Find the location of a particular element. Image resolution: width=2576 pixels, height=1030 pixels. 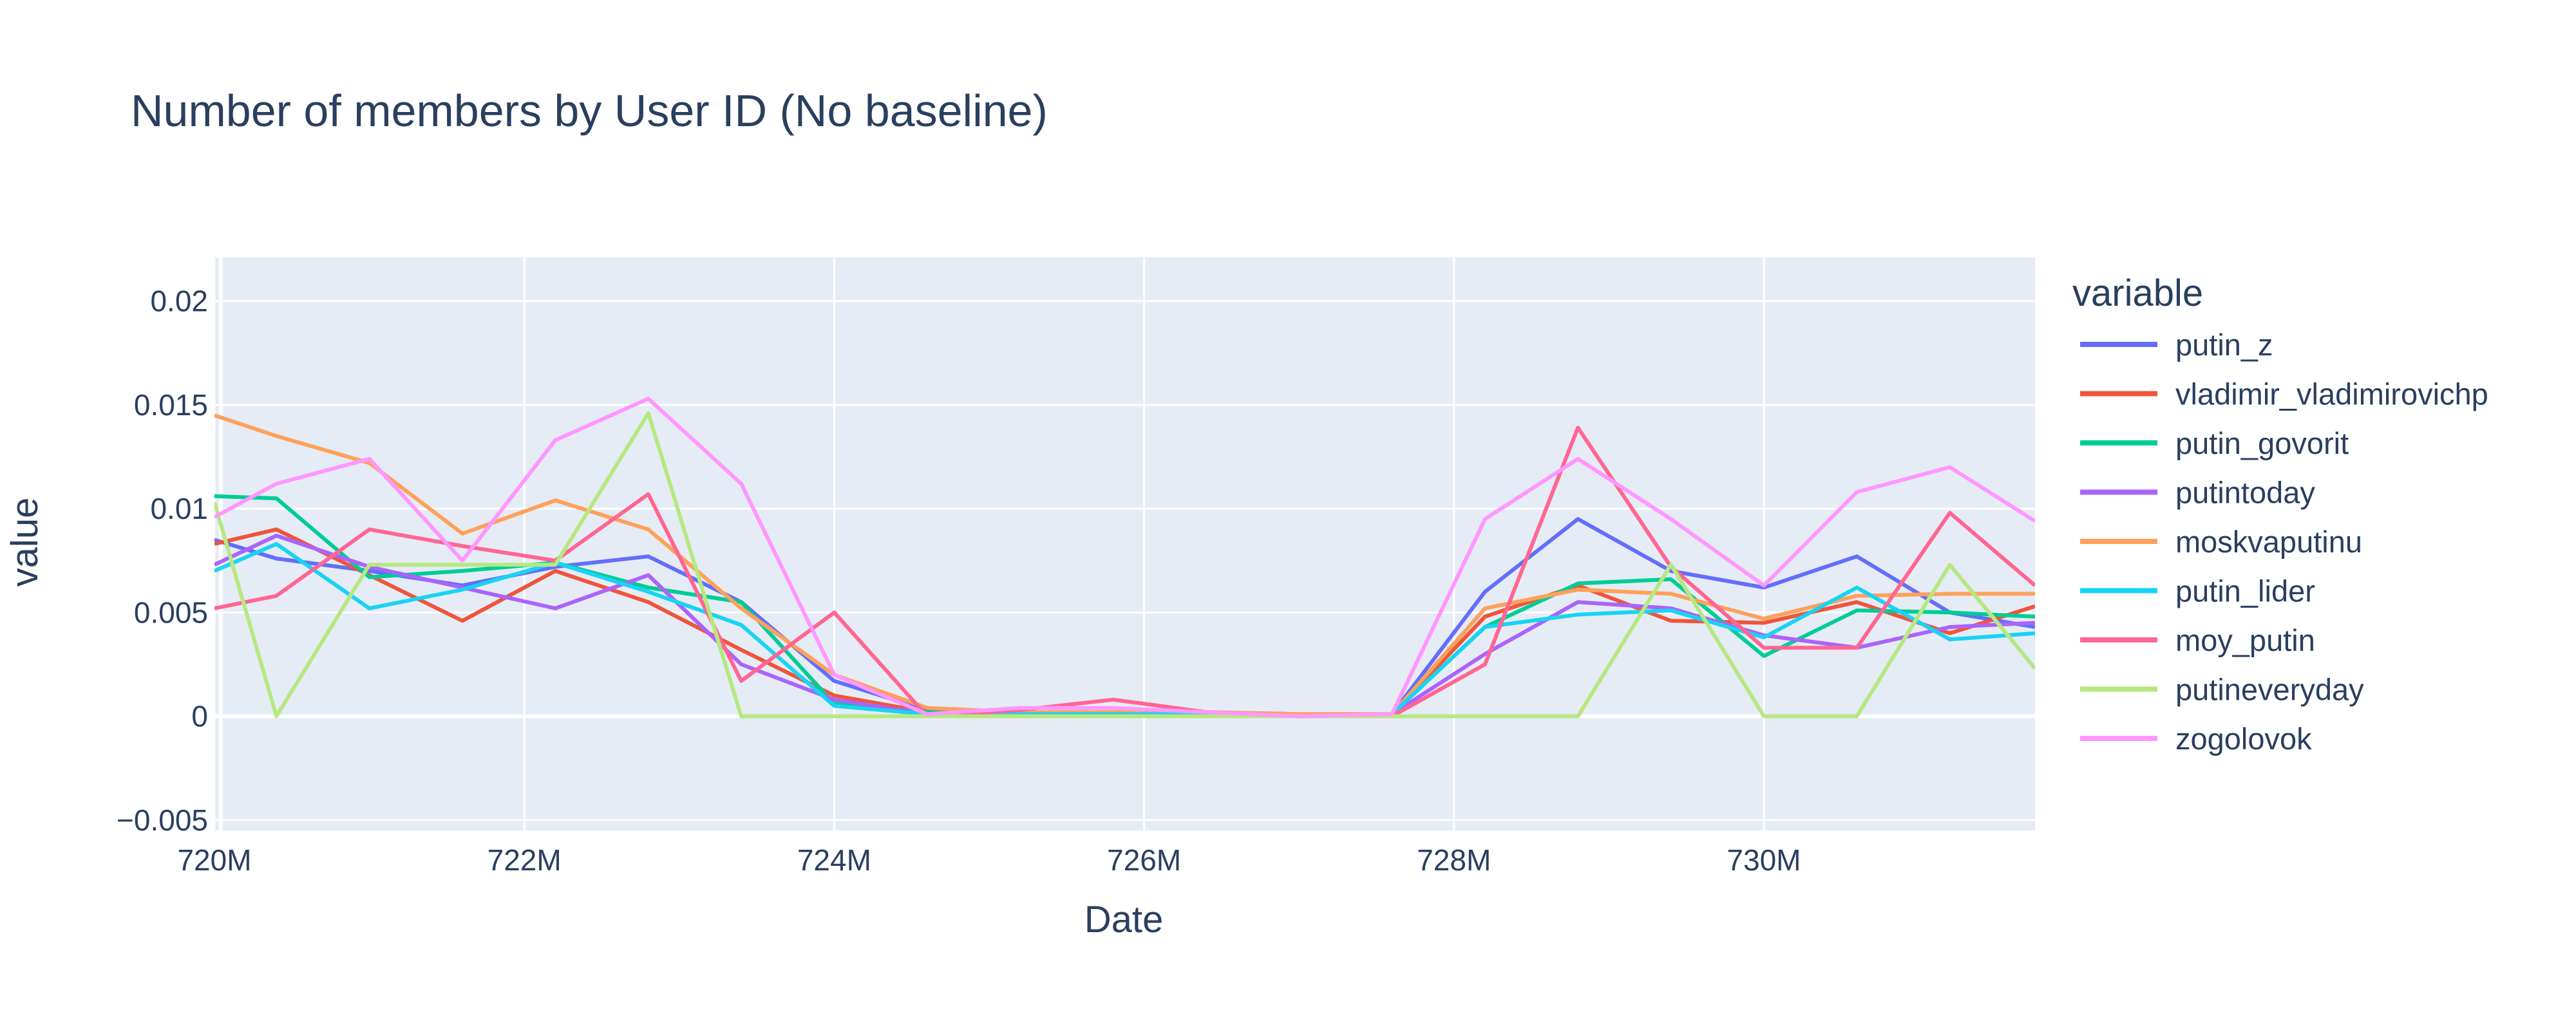

legend-item: putintoday is located at coordinates (2198, 493).